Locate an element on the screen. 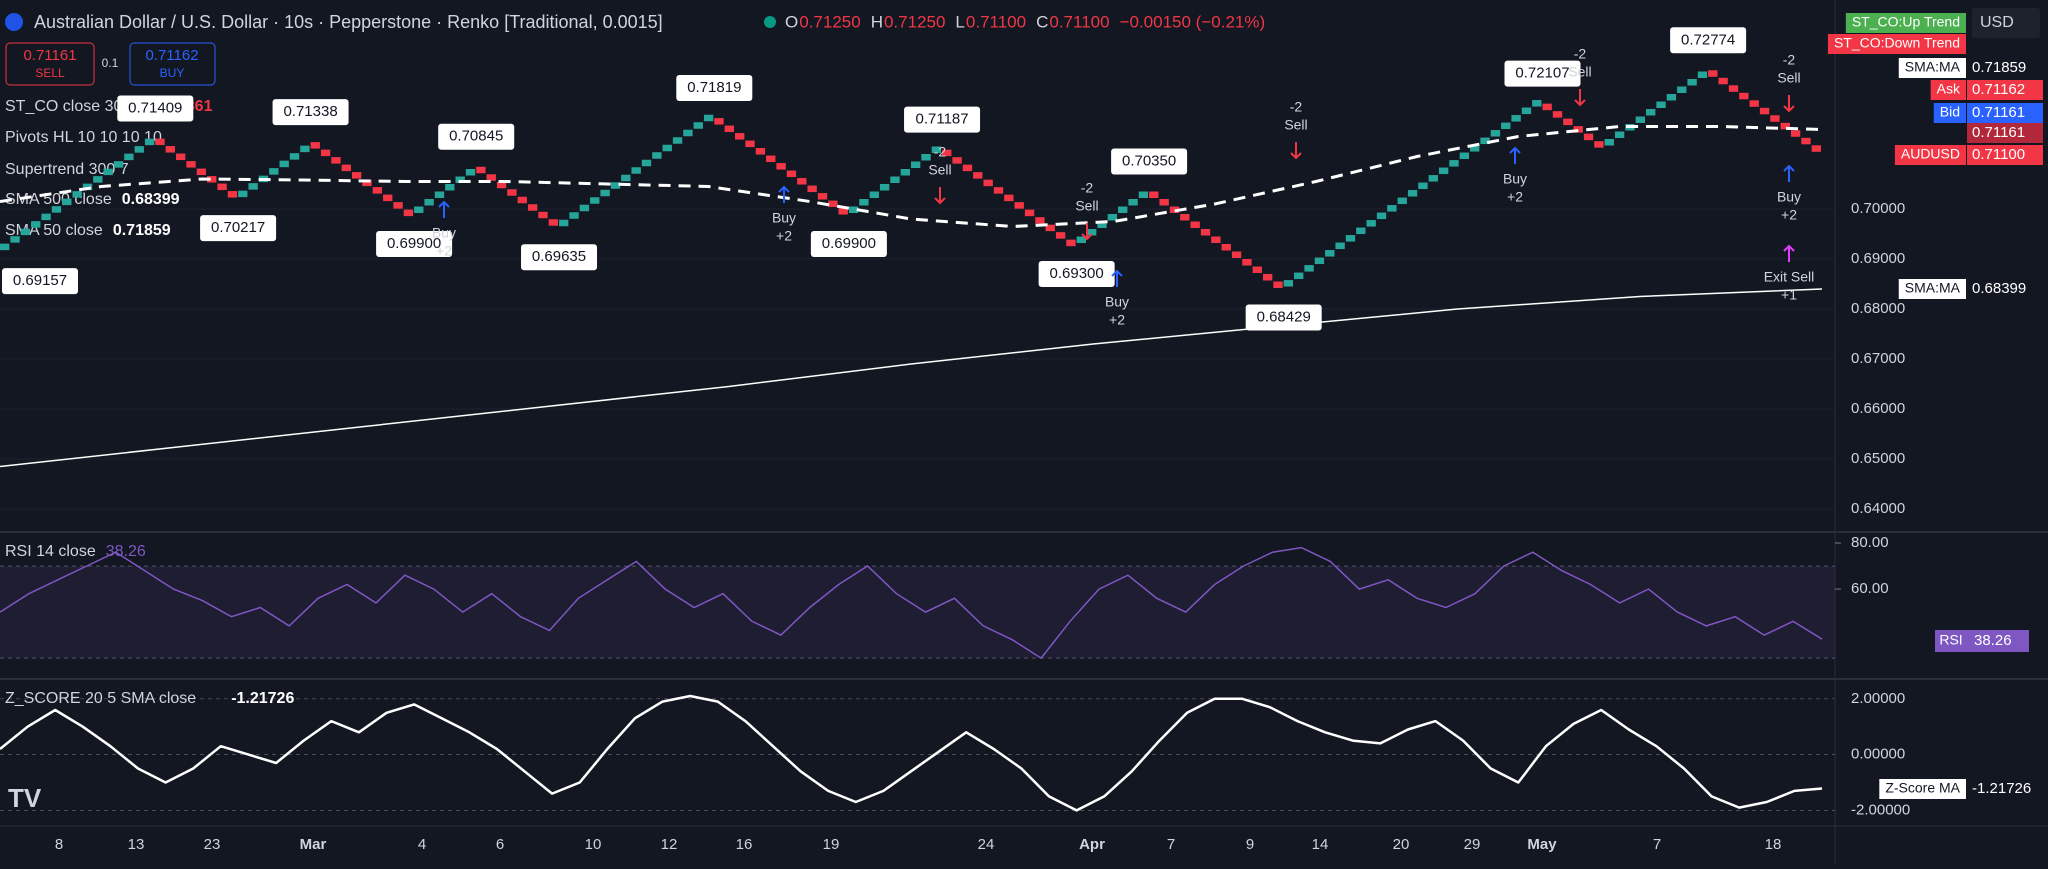 The height and width of the screenshot is (869, 2048). signal-arrow-head is located at coordinates (1117, 273).